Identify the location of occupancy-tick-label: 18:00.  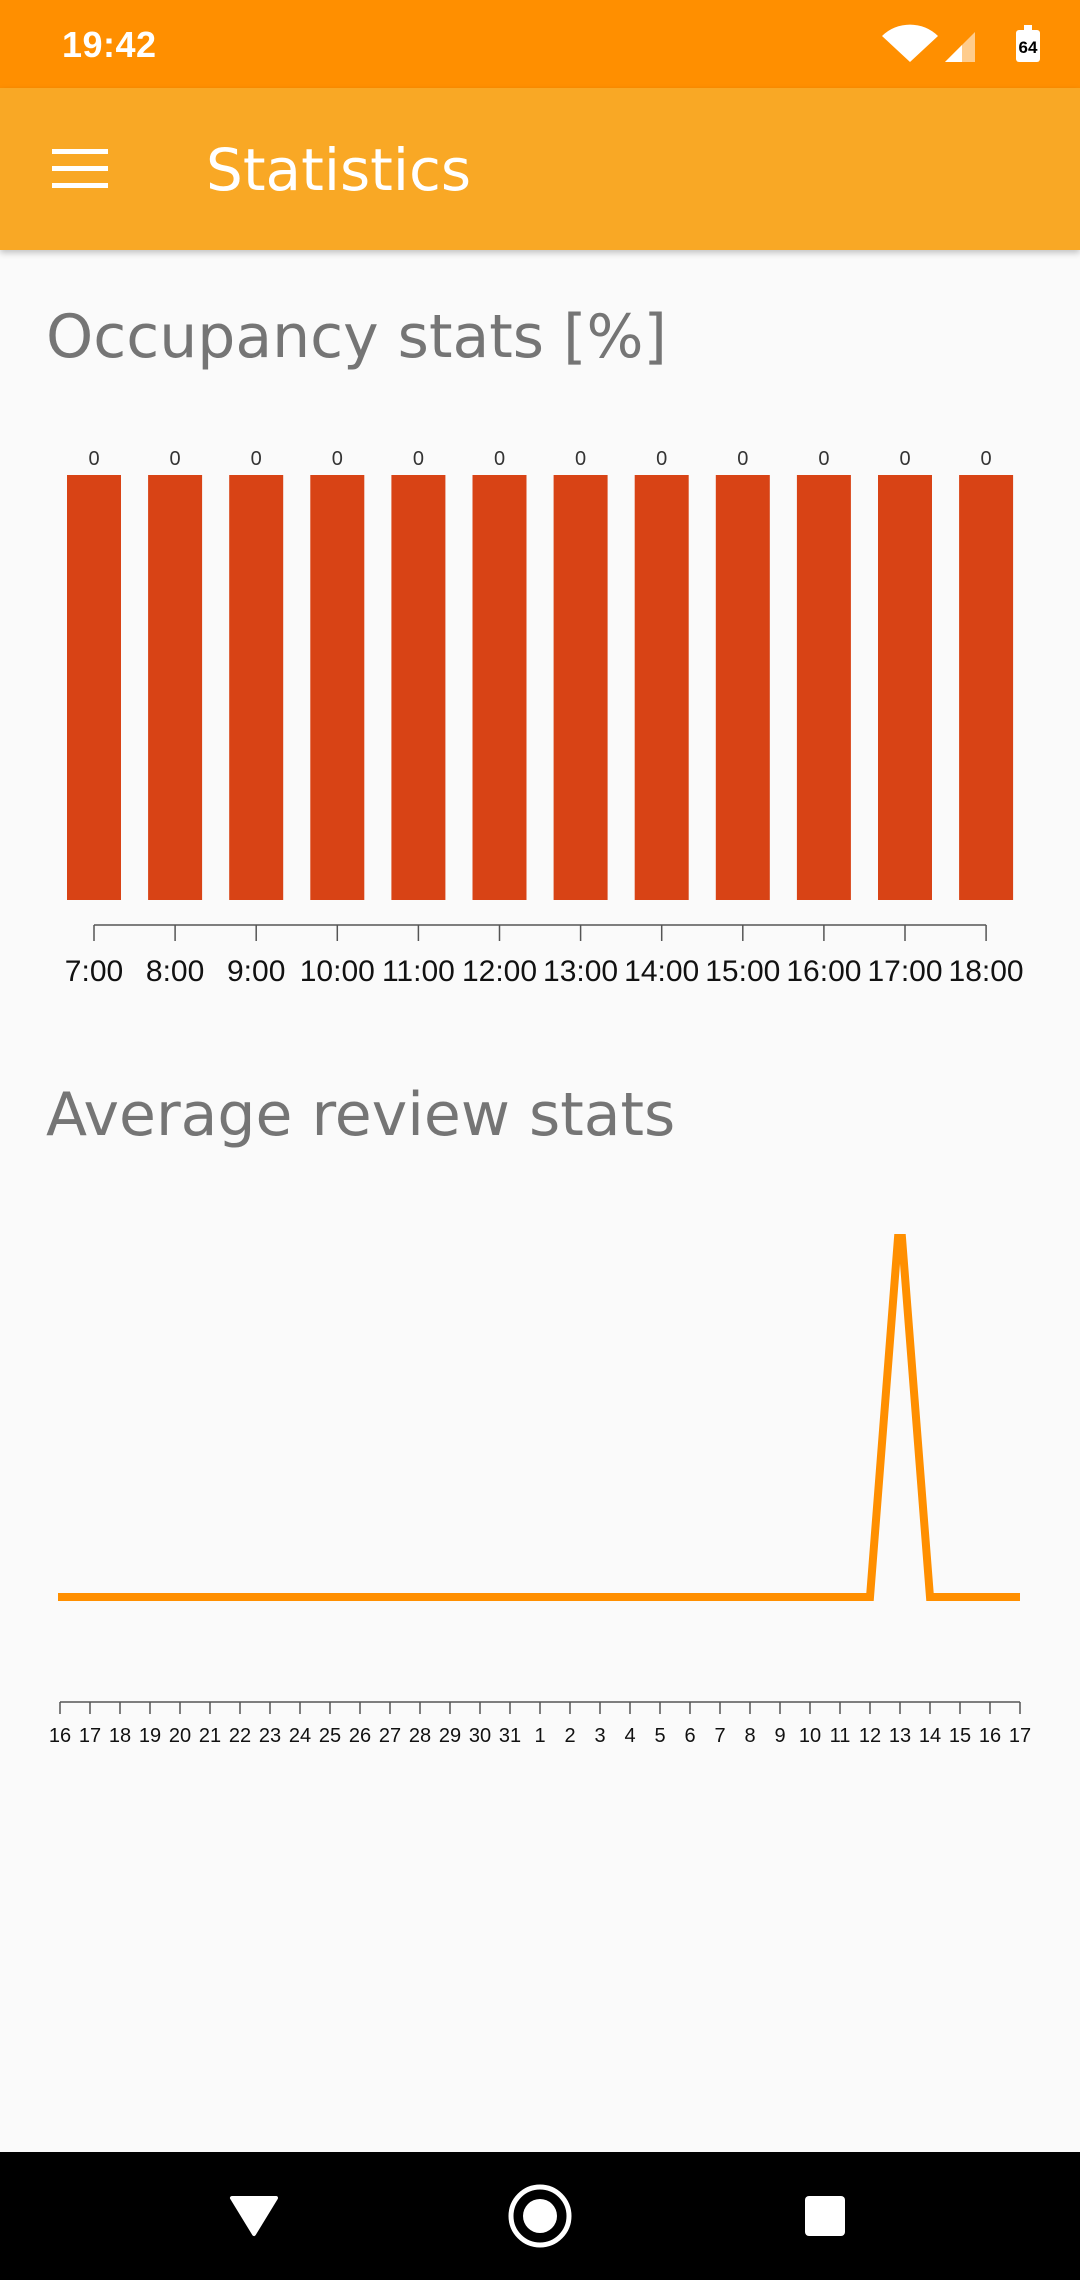
(986, 971).